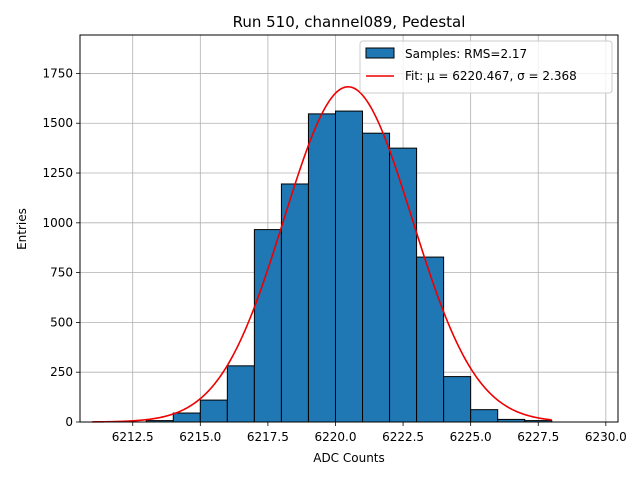  I want to click on y-axis-ticks: 0 250 500 750 1000 1250 1500 1750, so click(61, 247).